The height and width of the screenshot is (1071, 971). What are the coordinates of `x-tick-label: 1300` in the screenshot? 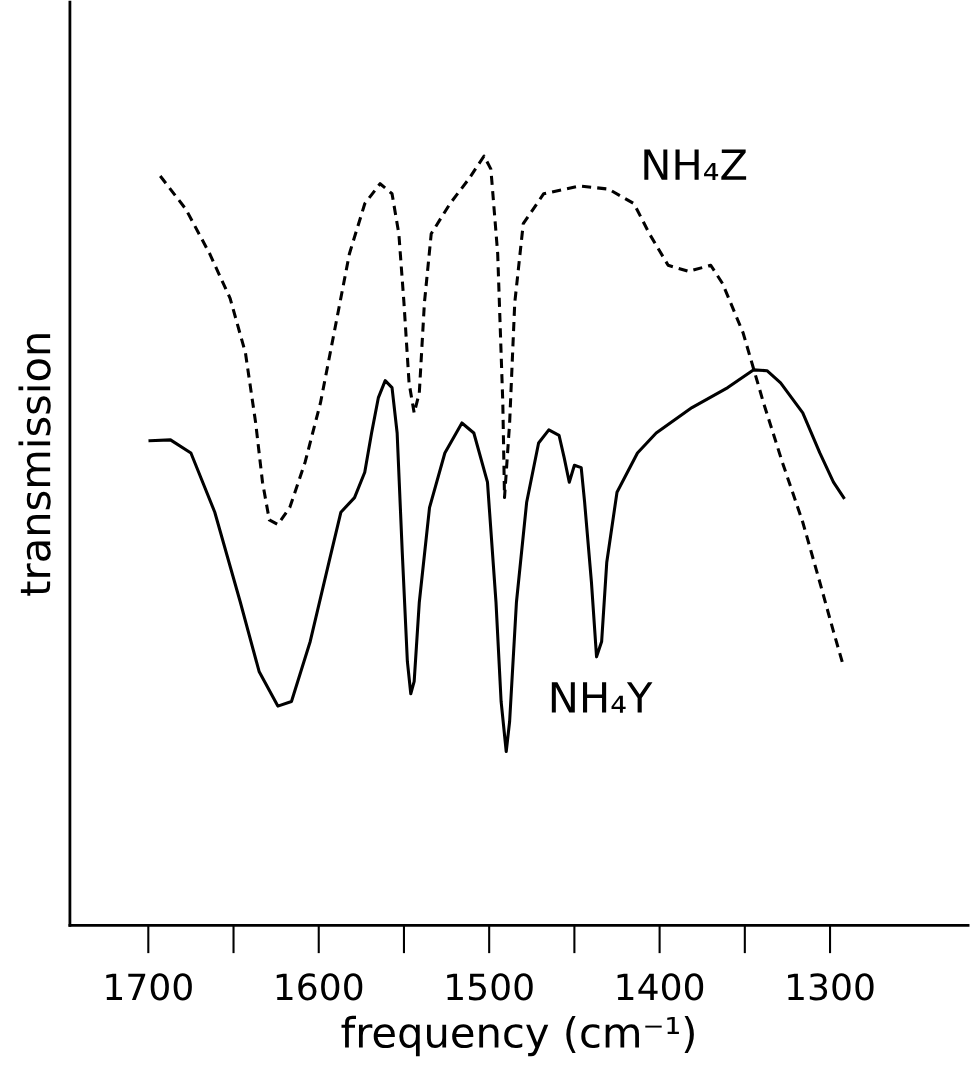 It's located at (831, 987).